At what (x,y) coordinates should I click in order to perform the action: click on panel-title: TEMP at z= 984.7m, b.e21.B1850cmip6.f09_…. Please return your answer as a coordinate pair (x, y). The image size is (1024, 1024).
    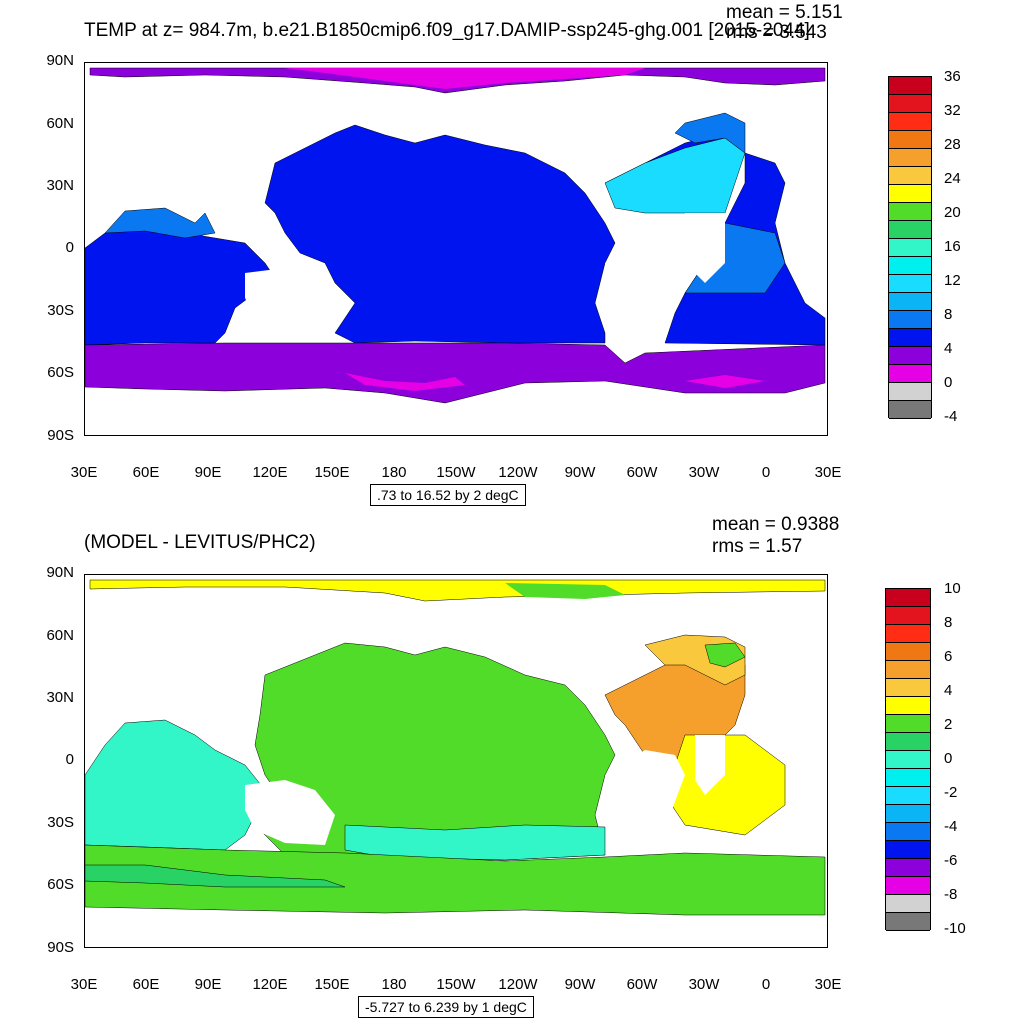
    Looking at the image, I should click on (447, 30).